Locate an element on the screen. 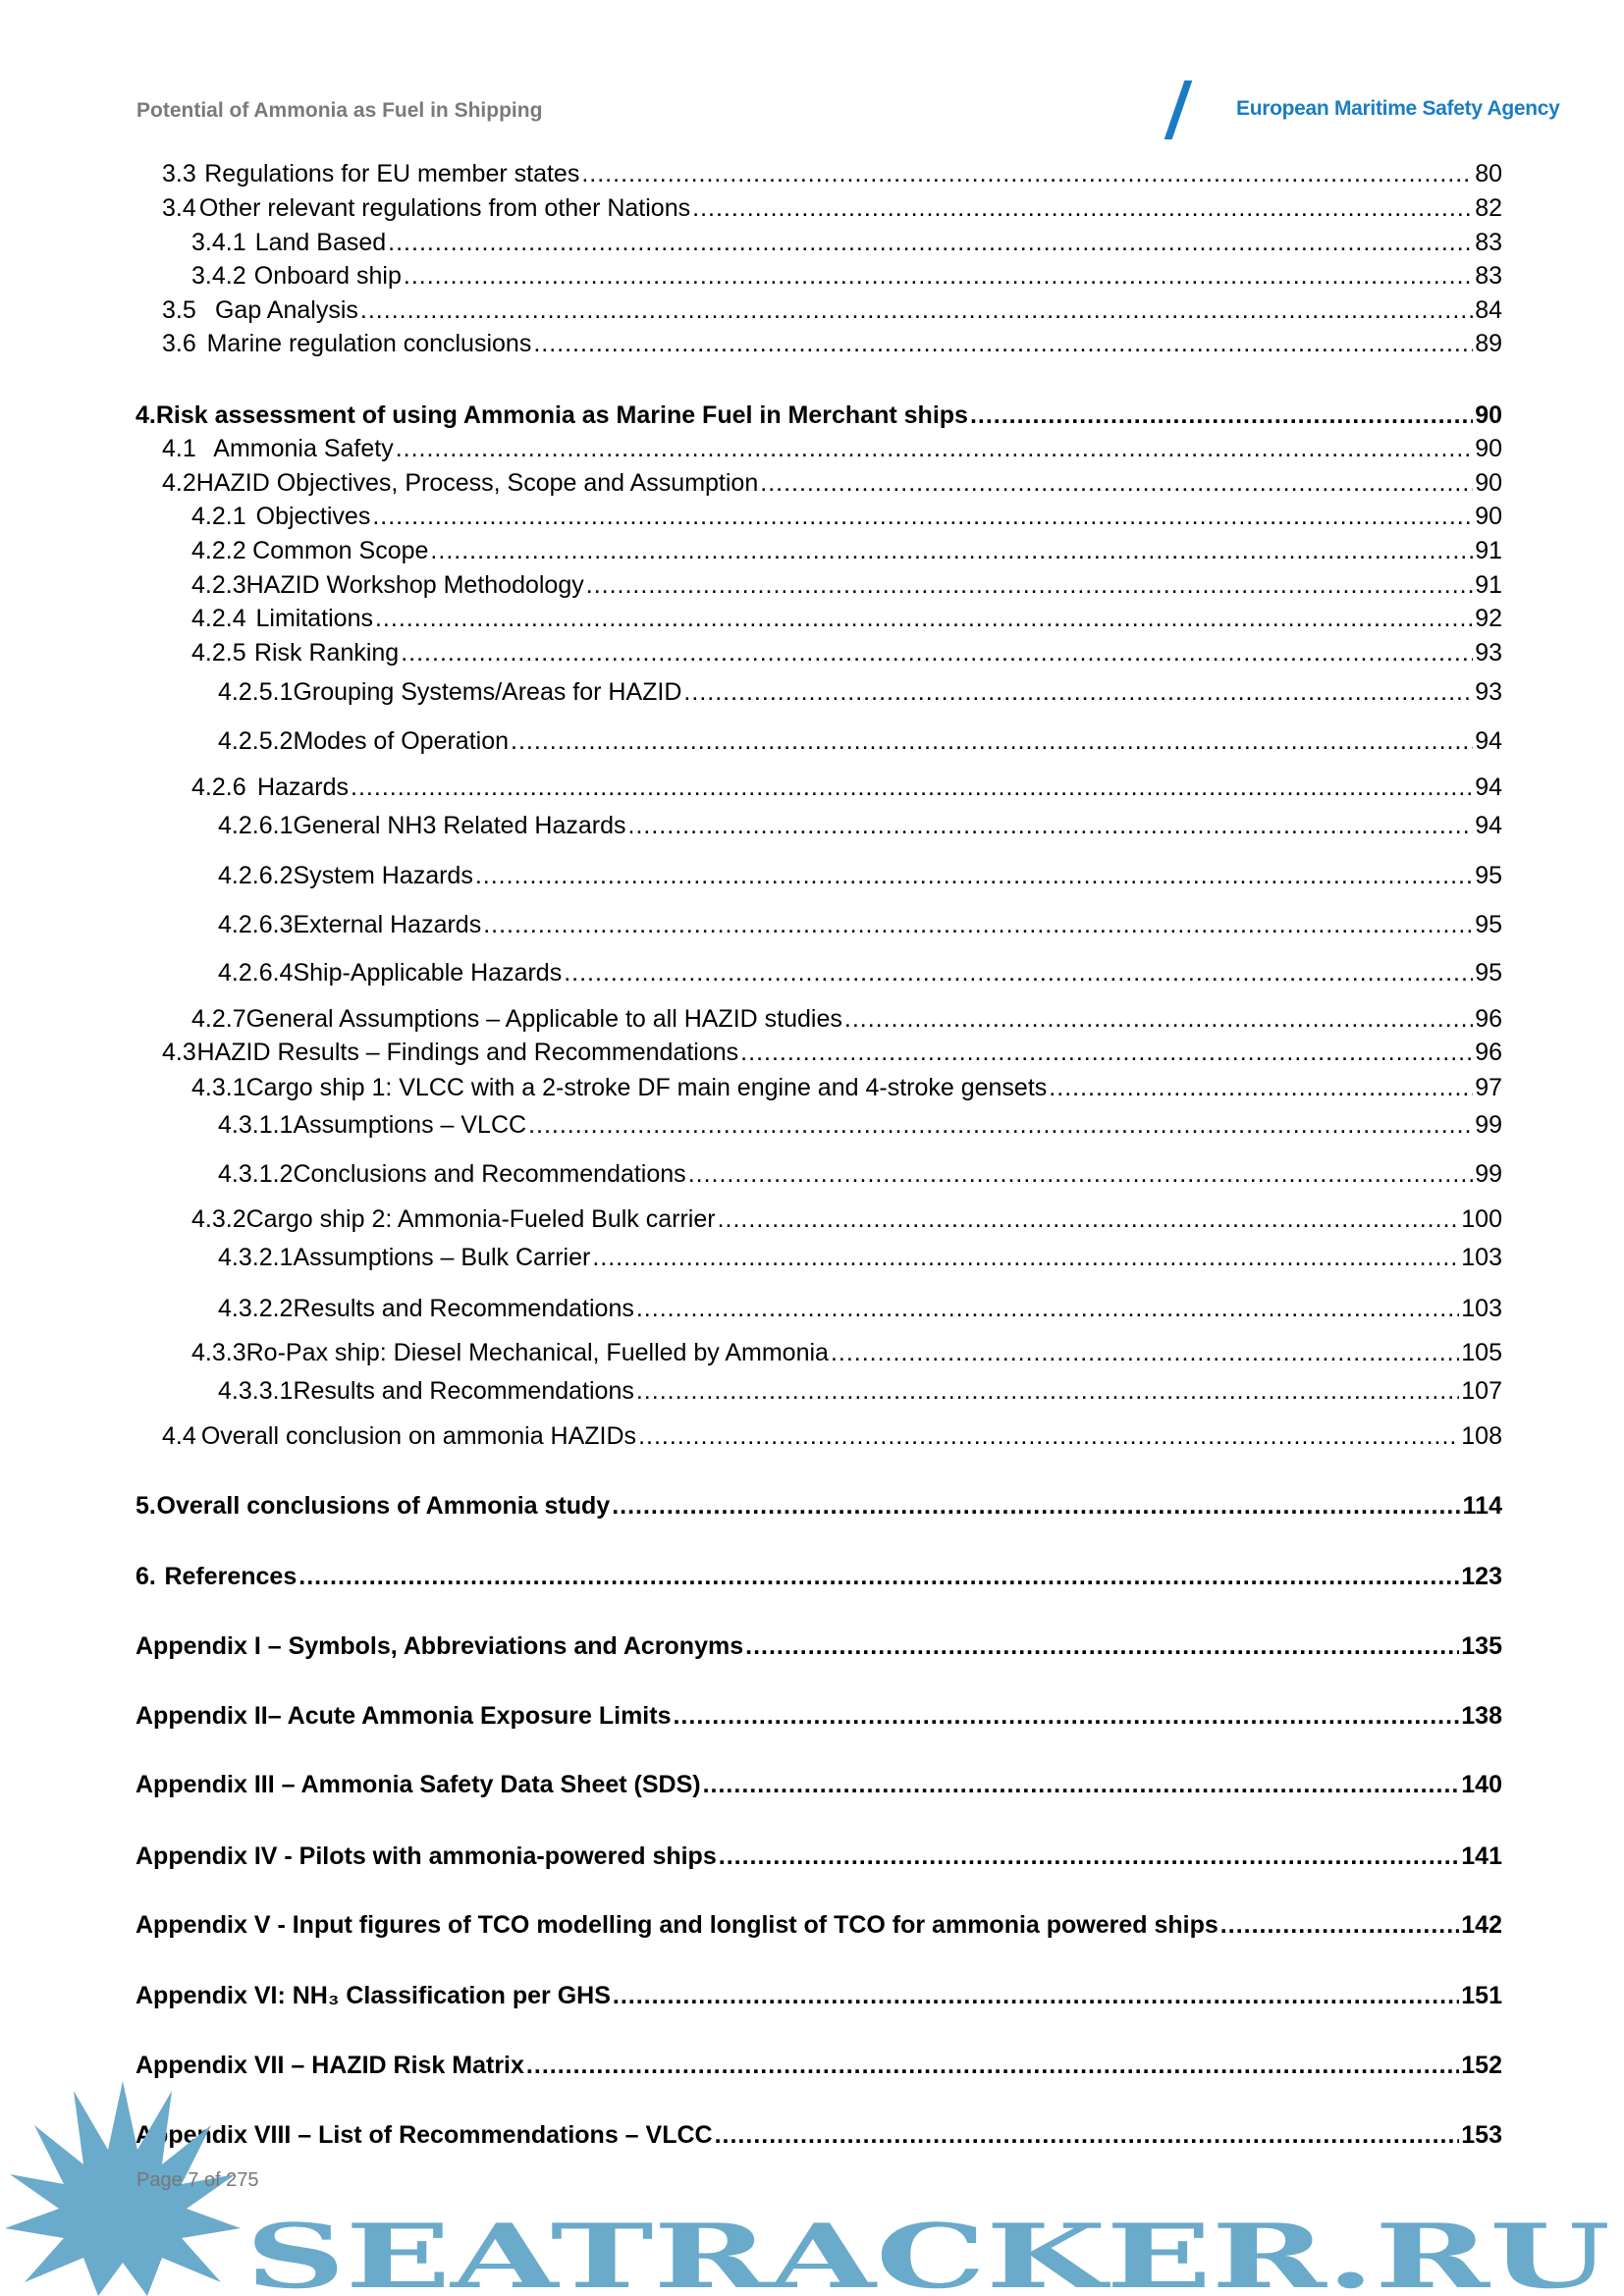 The width and height of the screenshot is (1624, 2296). toc-entry-title: Limitations is located at coordinates (314, 618).